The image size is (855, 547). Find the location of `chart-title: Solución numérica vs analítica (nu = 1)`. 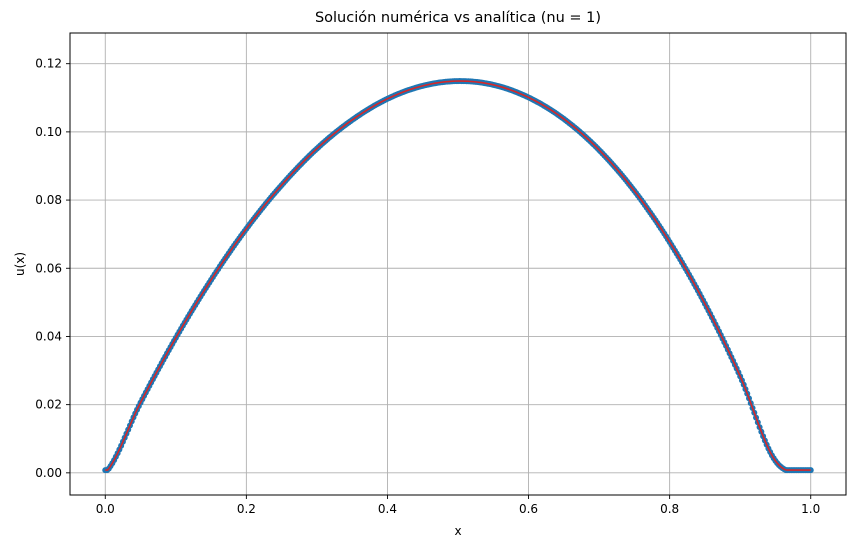

chart-title: Solución numérica vs analítica (nu = 1) is located at coordinates (458, 18).